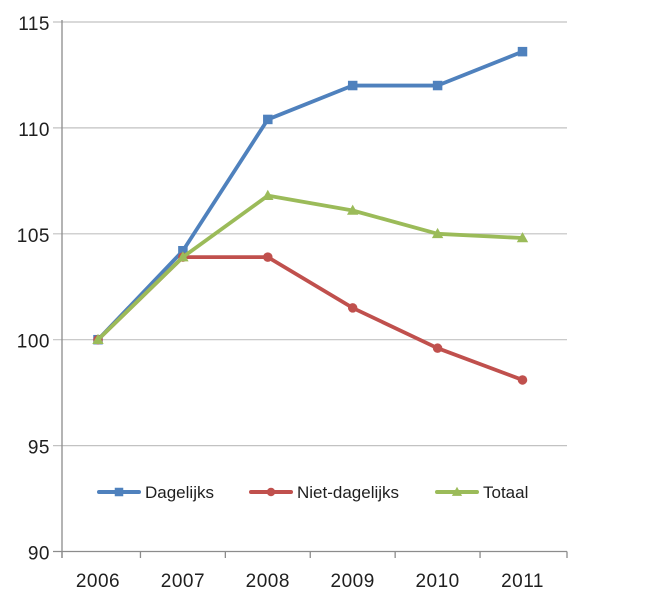 This screenshot has width=672, height=603. I want to click on legend: Dagelijks Niet-dagelijks Totaal, so click(312, 492).